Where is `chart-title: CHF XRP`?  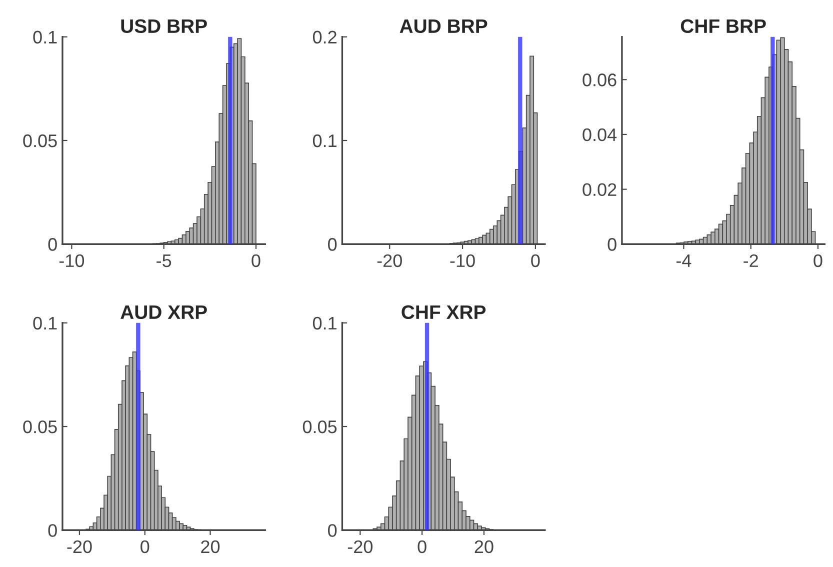 chart-title: CHF XRP is located at coordinates (444, 312).